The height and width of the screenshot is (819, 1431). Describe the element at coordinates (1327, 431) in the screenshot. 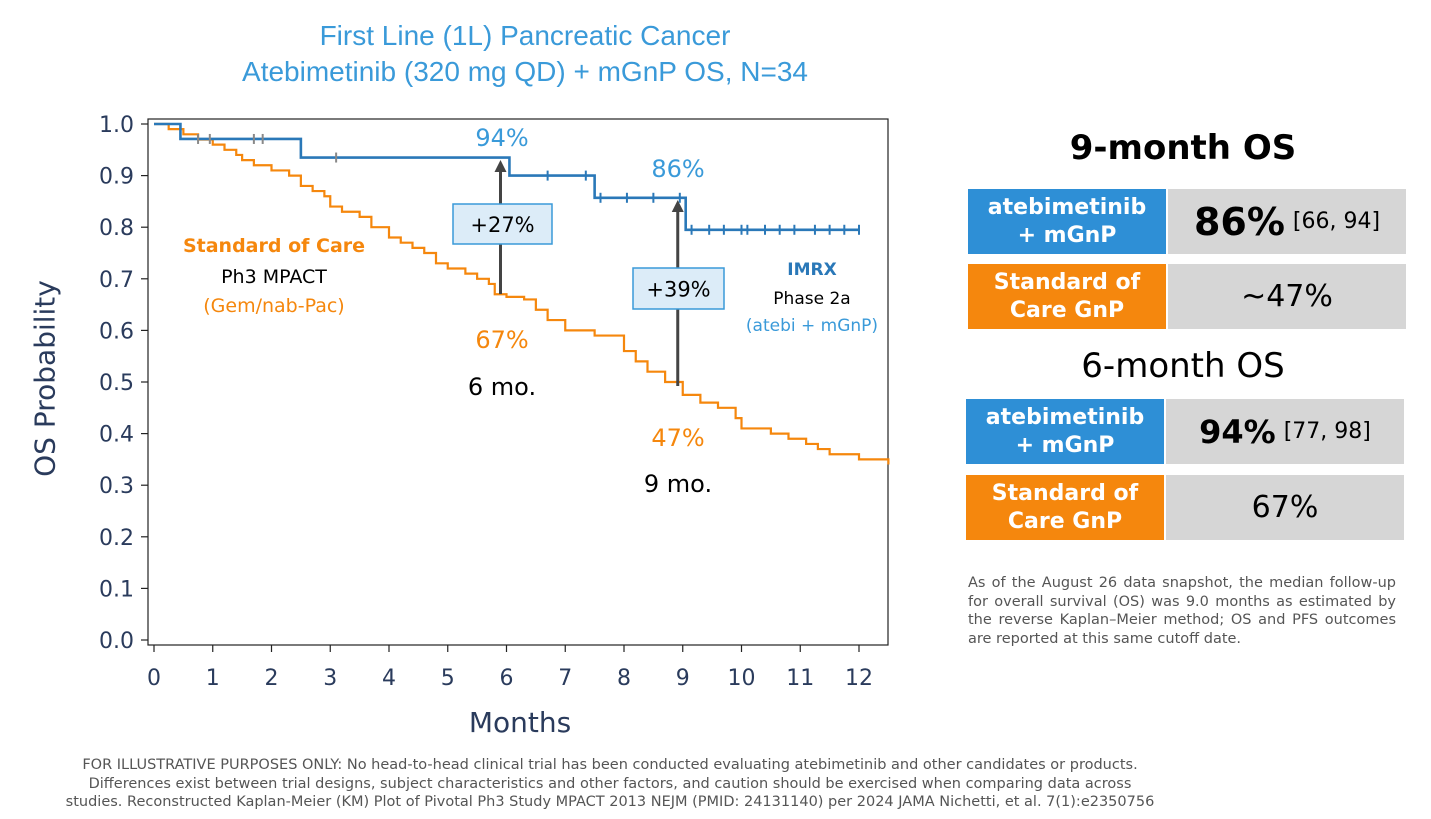

I see `os6-atebi-ci: [77, 98]` at that location.